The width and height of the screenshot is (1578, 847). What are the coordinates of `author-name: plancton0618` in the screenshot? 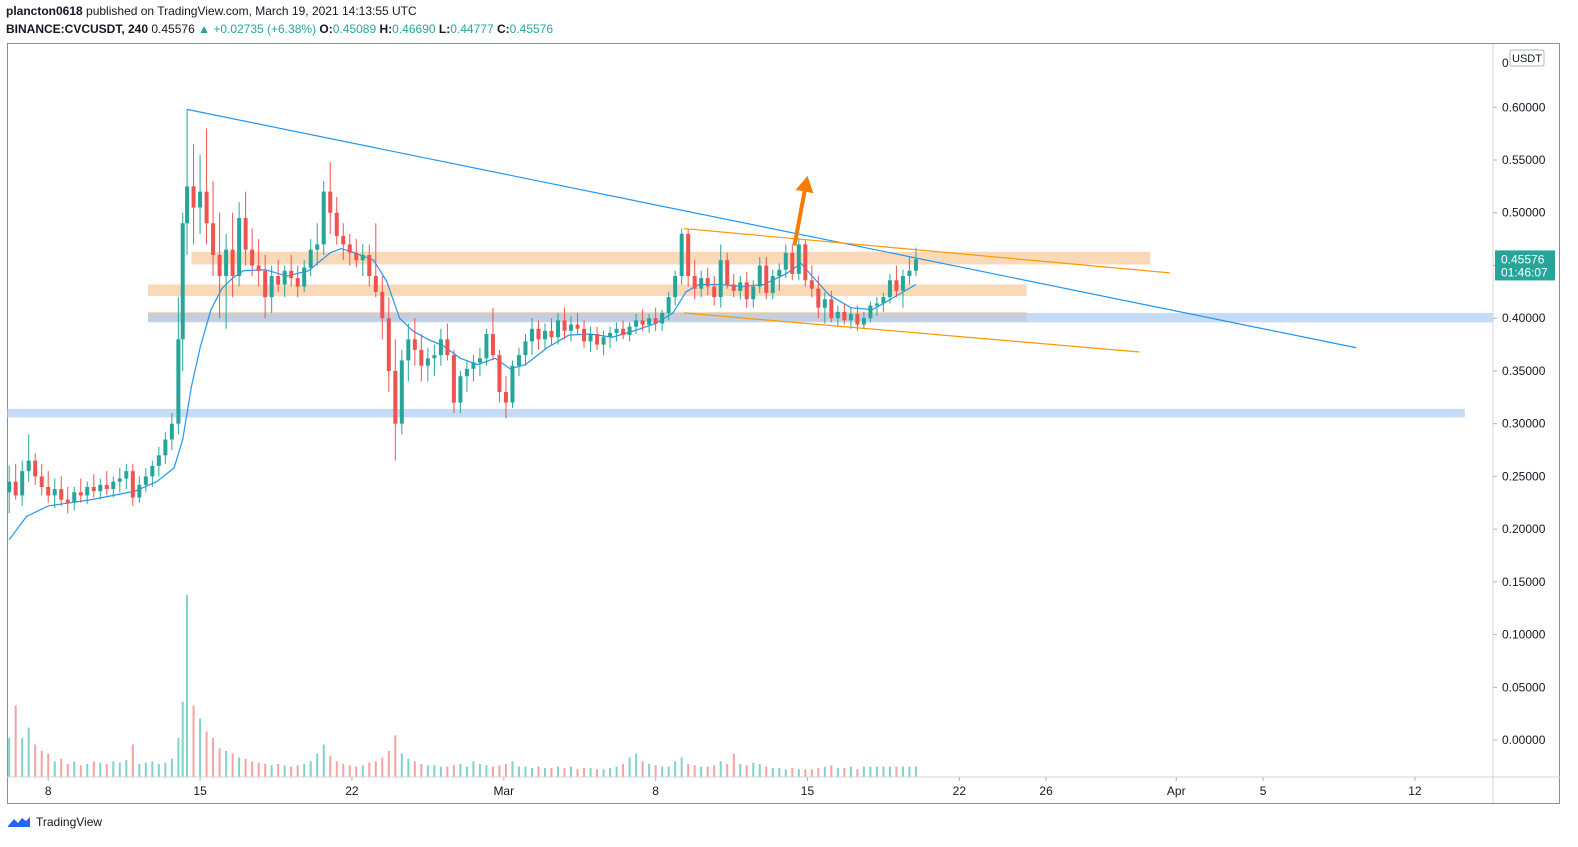 It's located at (44, 11).